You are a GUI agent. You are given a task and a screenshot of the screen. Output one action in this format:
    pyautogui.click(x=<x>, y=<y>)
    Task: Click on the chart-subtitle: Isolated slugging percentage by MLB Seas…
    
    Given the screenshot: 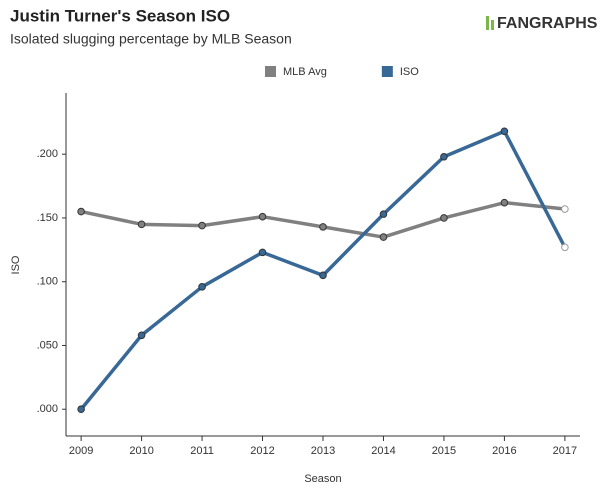 What is the action you would take?
    pyautogui.click(x=151, y=39)
    